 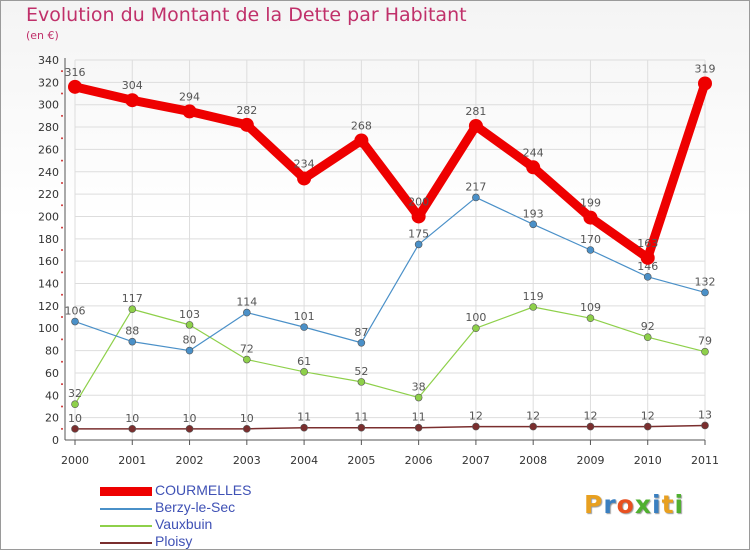 I want to click on data-label-berzy-le-sec: 101, so click(x=304, y=316).